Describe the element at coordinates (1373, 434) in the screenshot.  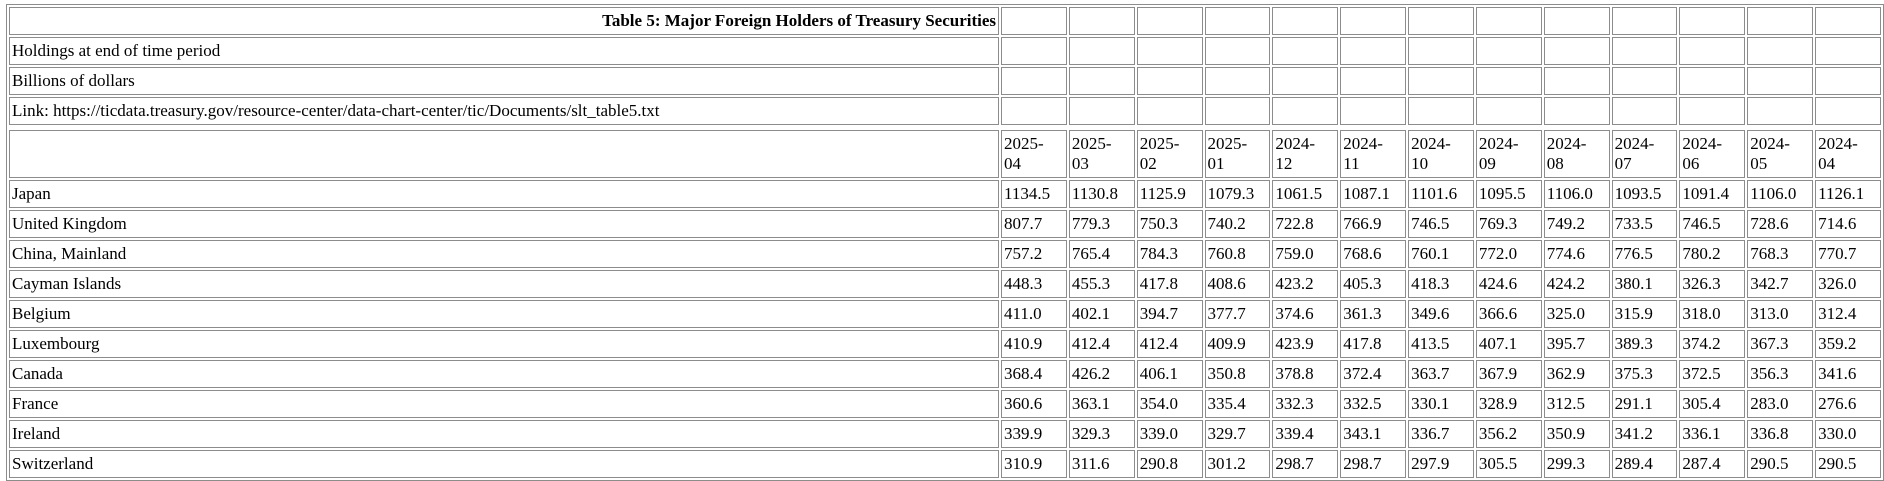
I see `holding-value: 343.1` at that location.